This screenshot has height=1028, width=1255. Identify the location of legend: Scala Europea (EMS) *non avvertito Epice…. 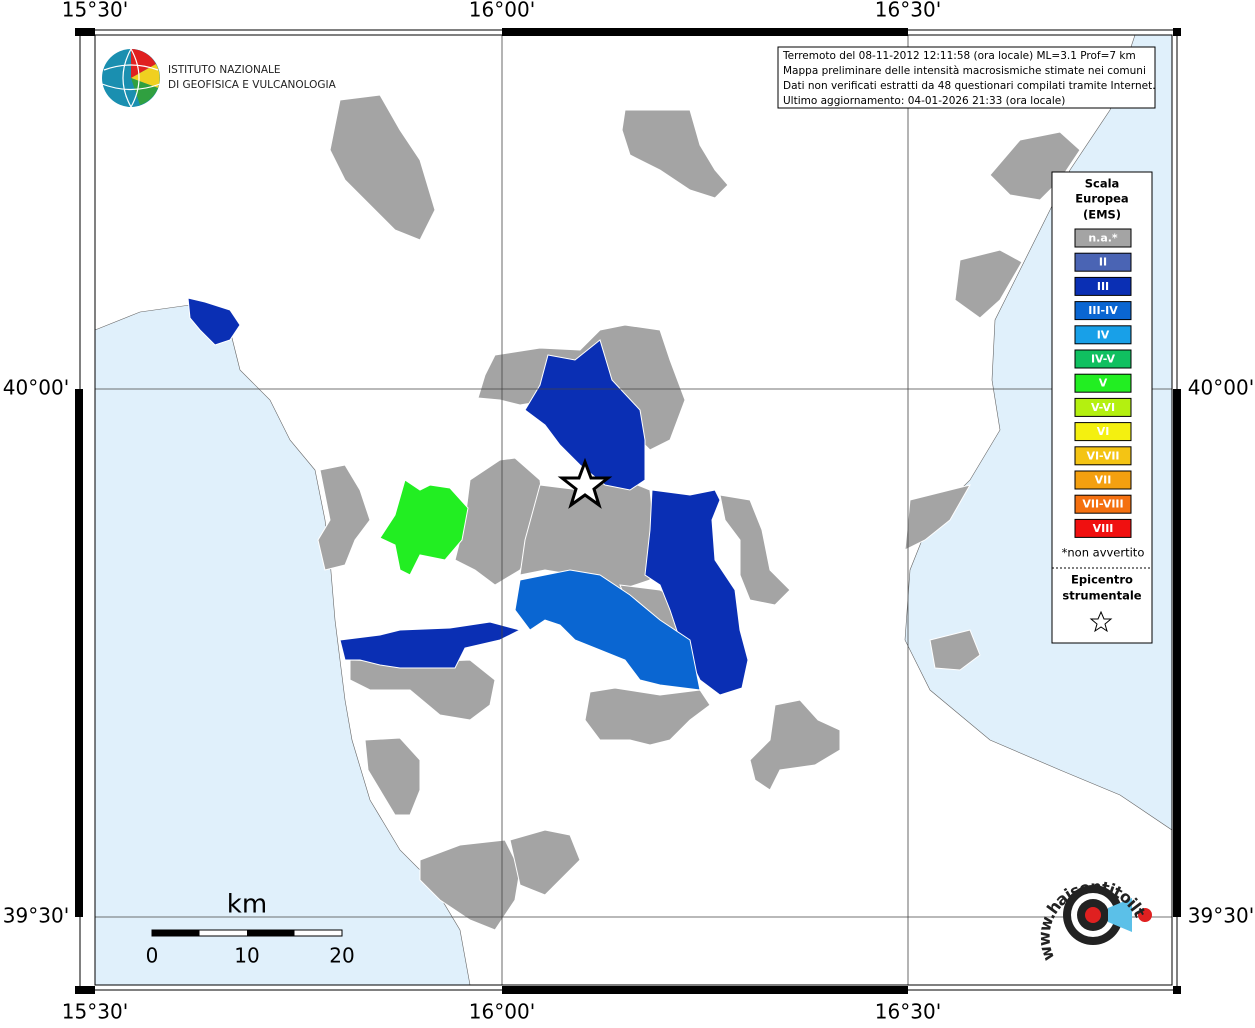
(1102, 407).